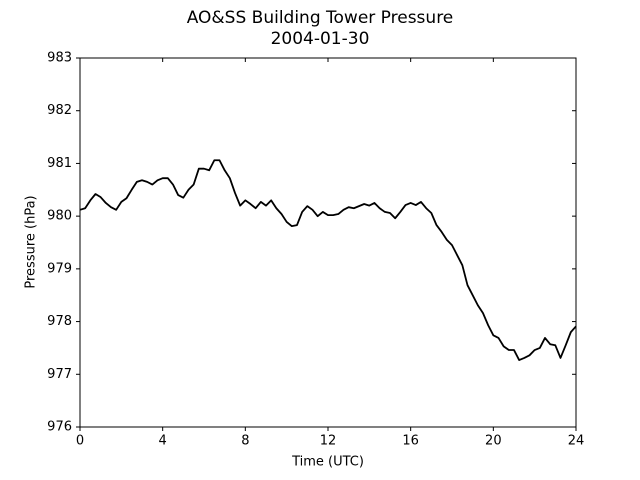 The height and width of the screenshot is (480, 640). Describe the element at coordinates (320, 18) in the screenshot. I see `chart-title: AO&SS Building Tower Pressure` at that location.